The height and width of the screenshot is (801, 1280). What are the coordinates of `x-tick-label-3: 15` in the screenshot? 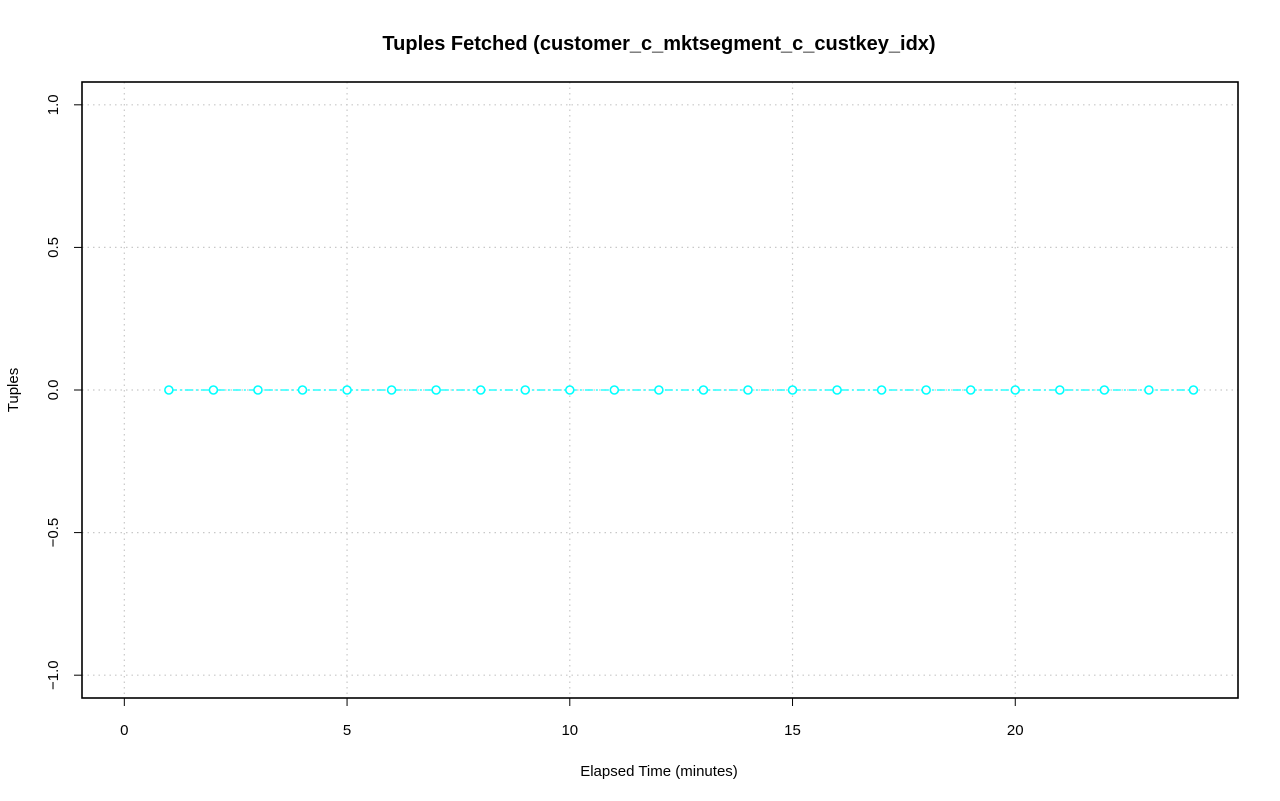 It's located at (792, 730).